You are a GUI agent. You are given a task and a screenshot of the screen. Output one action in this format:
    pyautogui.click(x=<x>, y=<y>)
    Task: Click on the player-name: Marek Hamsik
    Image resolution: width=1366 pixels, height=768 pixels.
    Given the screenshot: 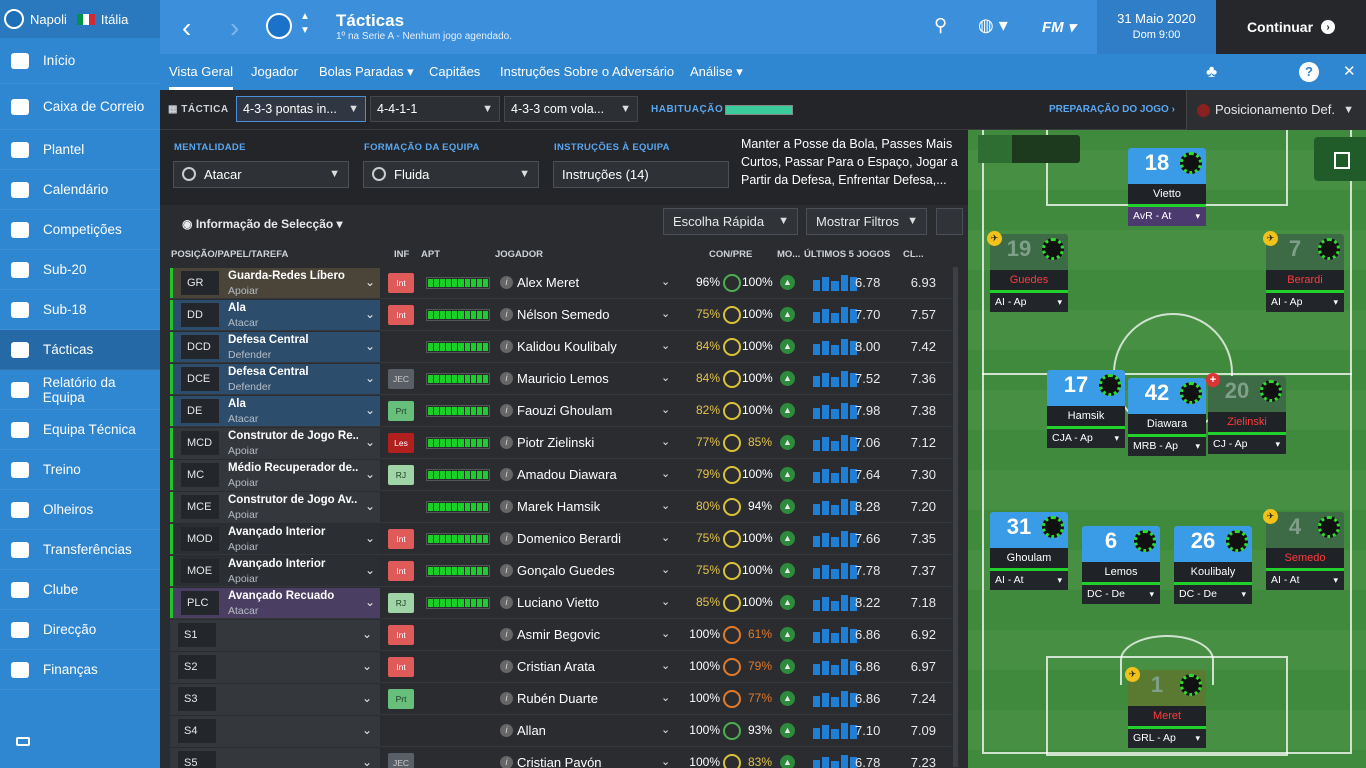 What is the action you would take?
    pyautogui.click(x=559, y=506)
    